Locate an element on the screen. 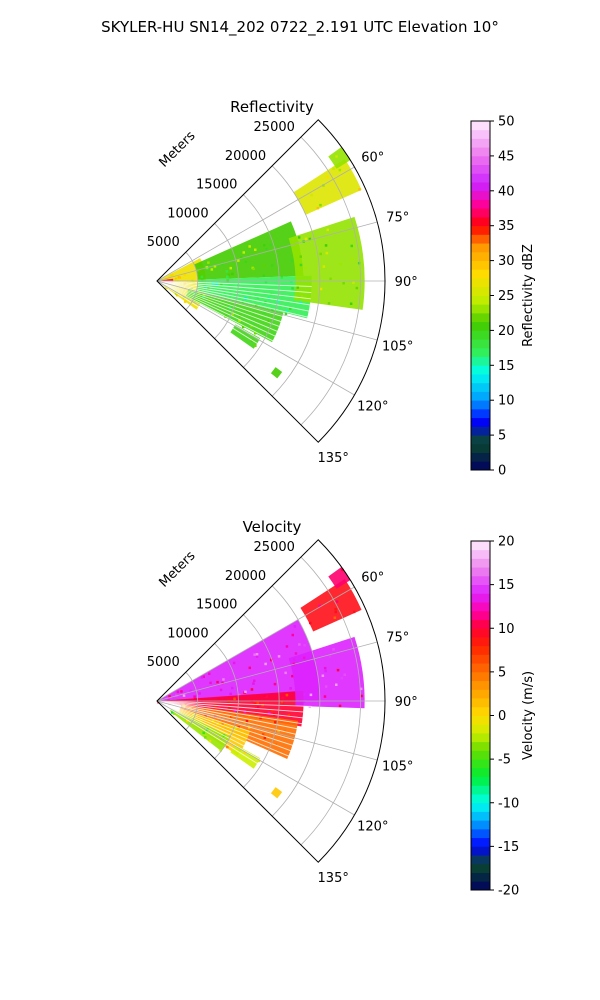  colorbar-tick-label: -5 is located at coordinates (504, 760).